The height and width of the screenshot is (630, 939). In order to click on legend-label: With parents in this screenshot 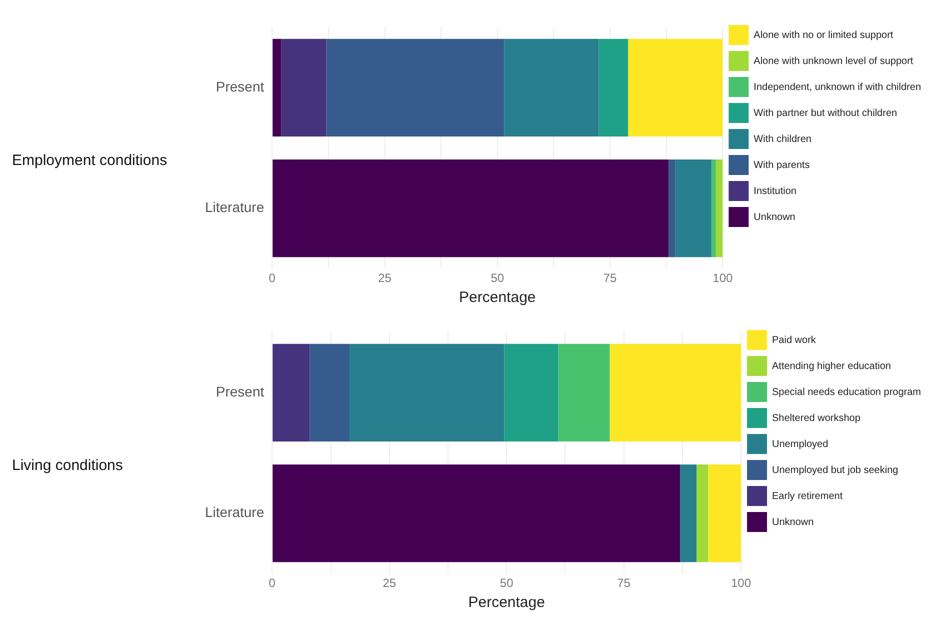, I will do `click(782, 164)`.